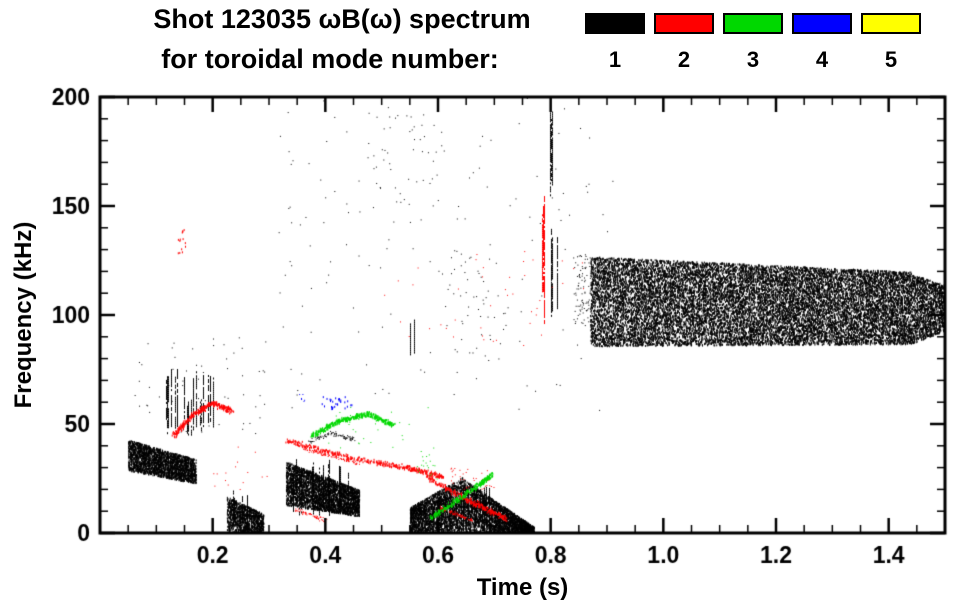 The height and width of the screenshot is (615, 963). Describe the element at coordinates (822, 59) in the screenshot. I see `legend-label: 4` at that location.